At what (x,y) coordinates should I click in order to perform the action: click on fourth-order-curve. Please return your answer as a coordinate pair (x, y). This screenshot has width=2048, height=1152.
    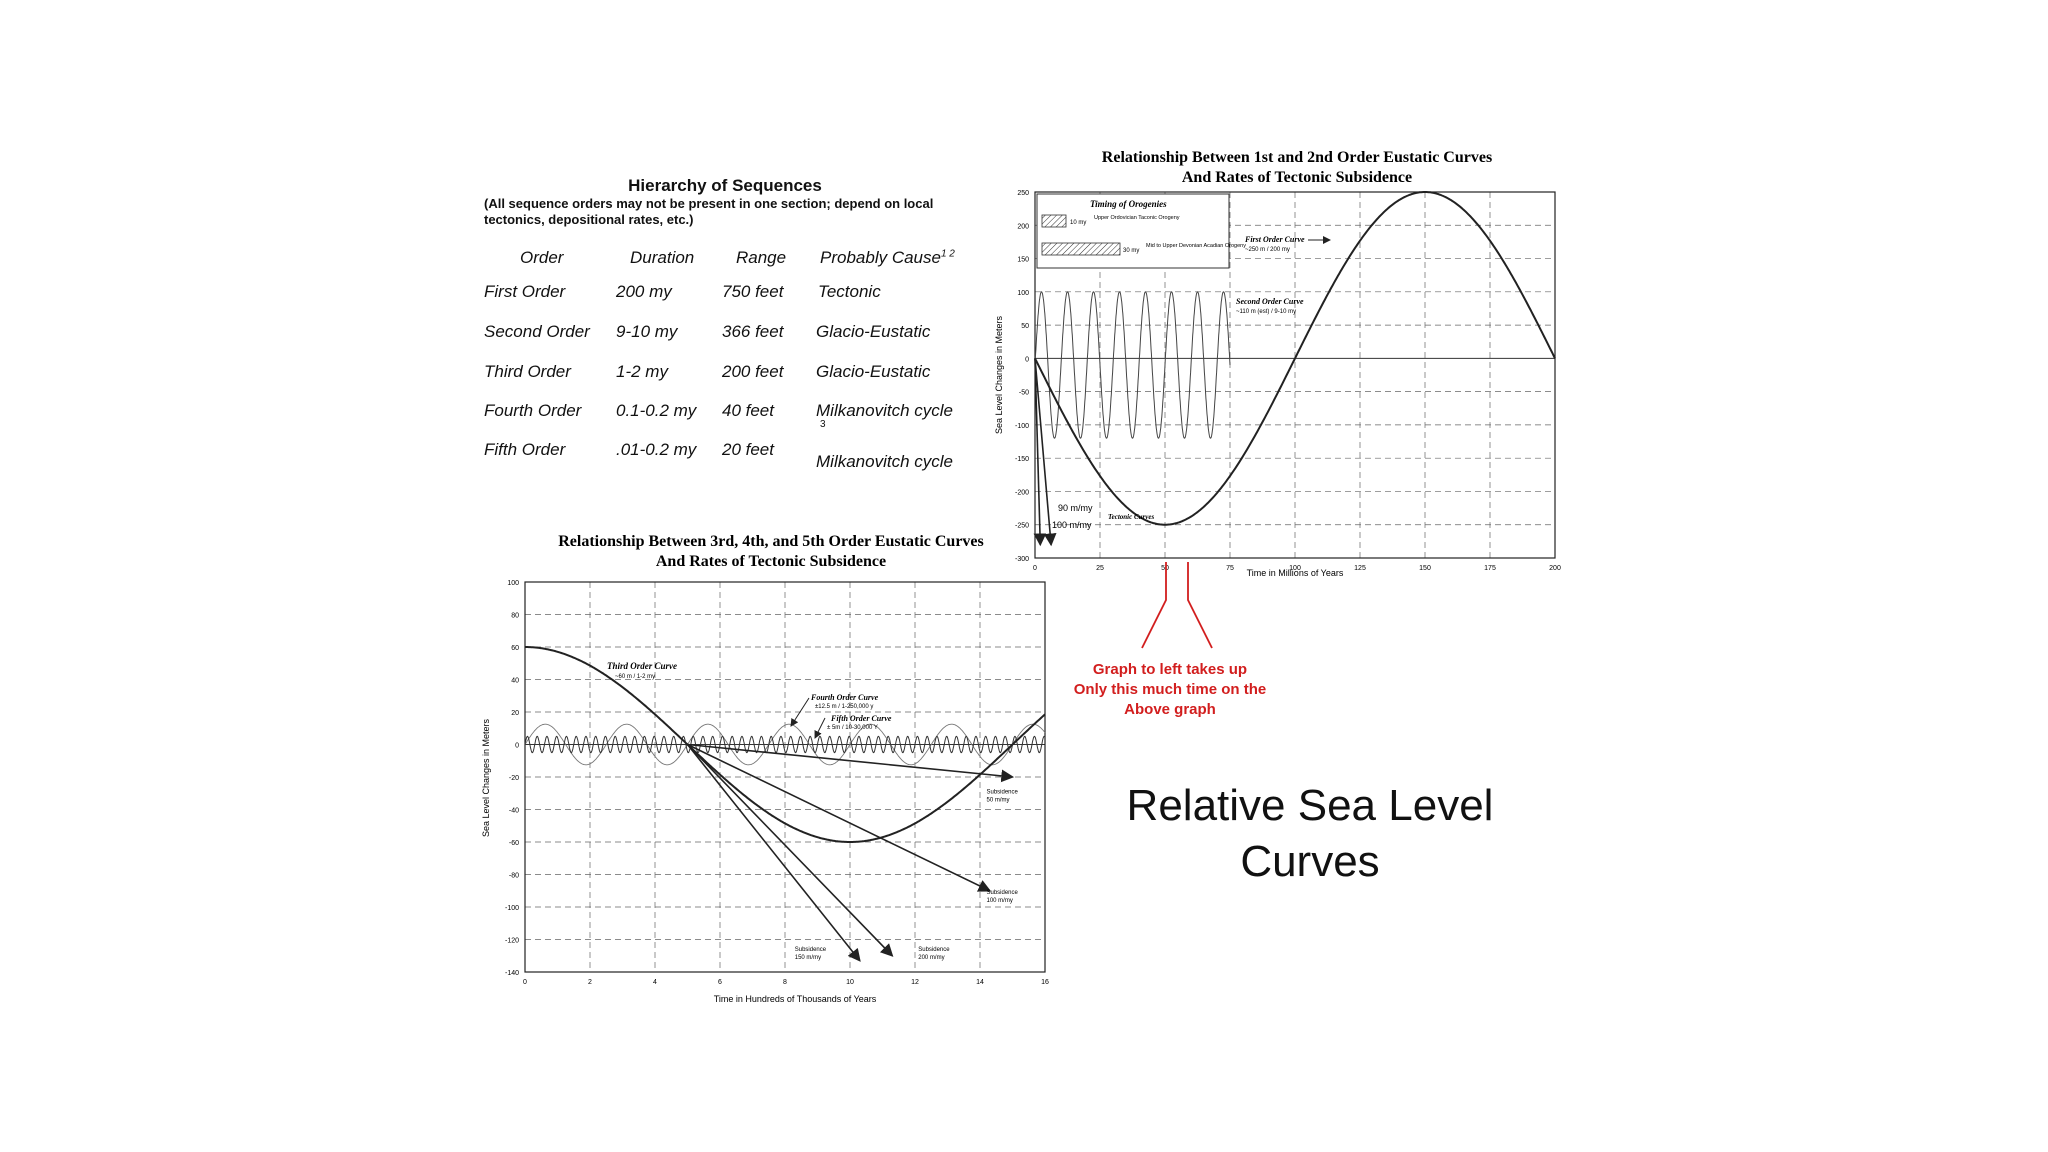
    Looking at the image, I should click on (785, 744).